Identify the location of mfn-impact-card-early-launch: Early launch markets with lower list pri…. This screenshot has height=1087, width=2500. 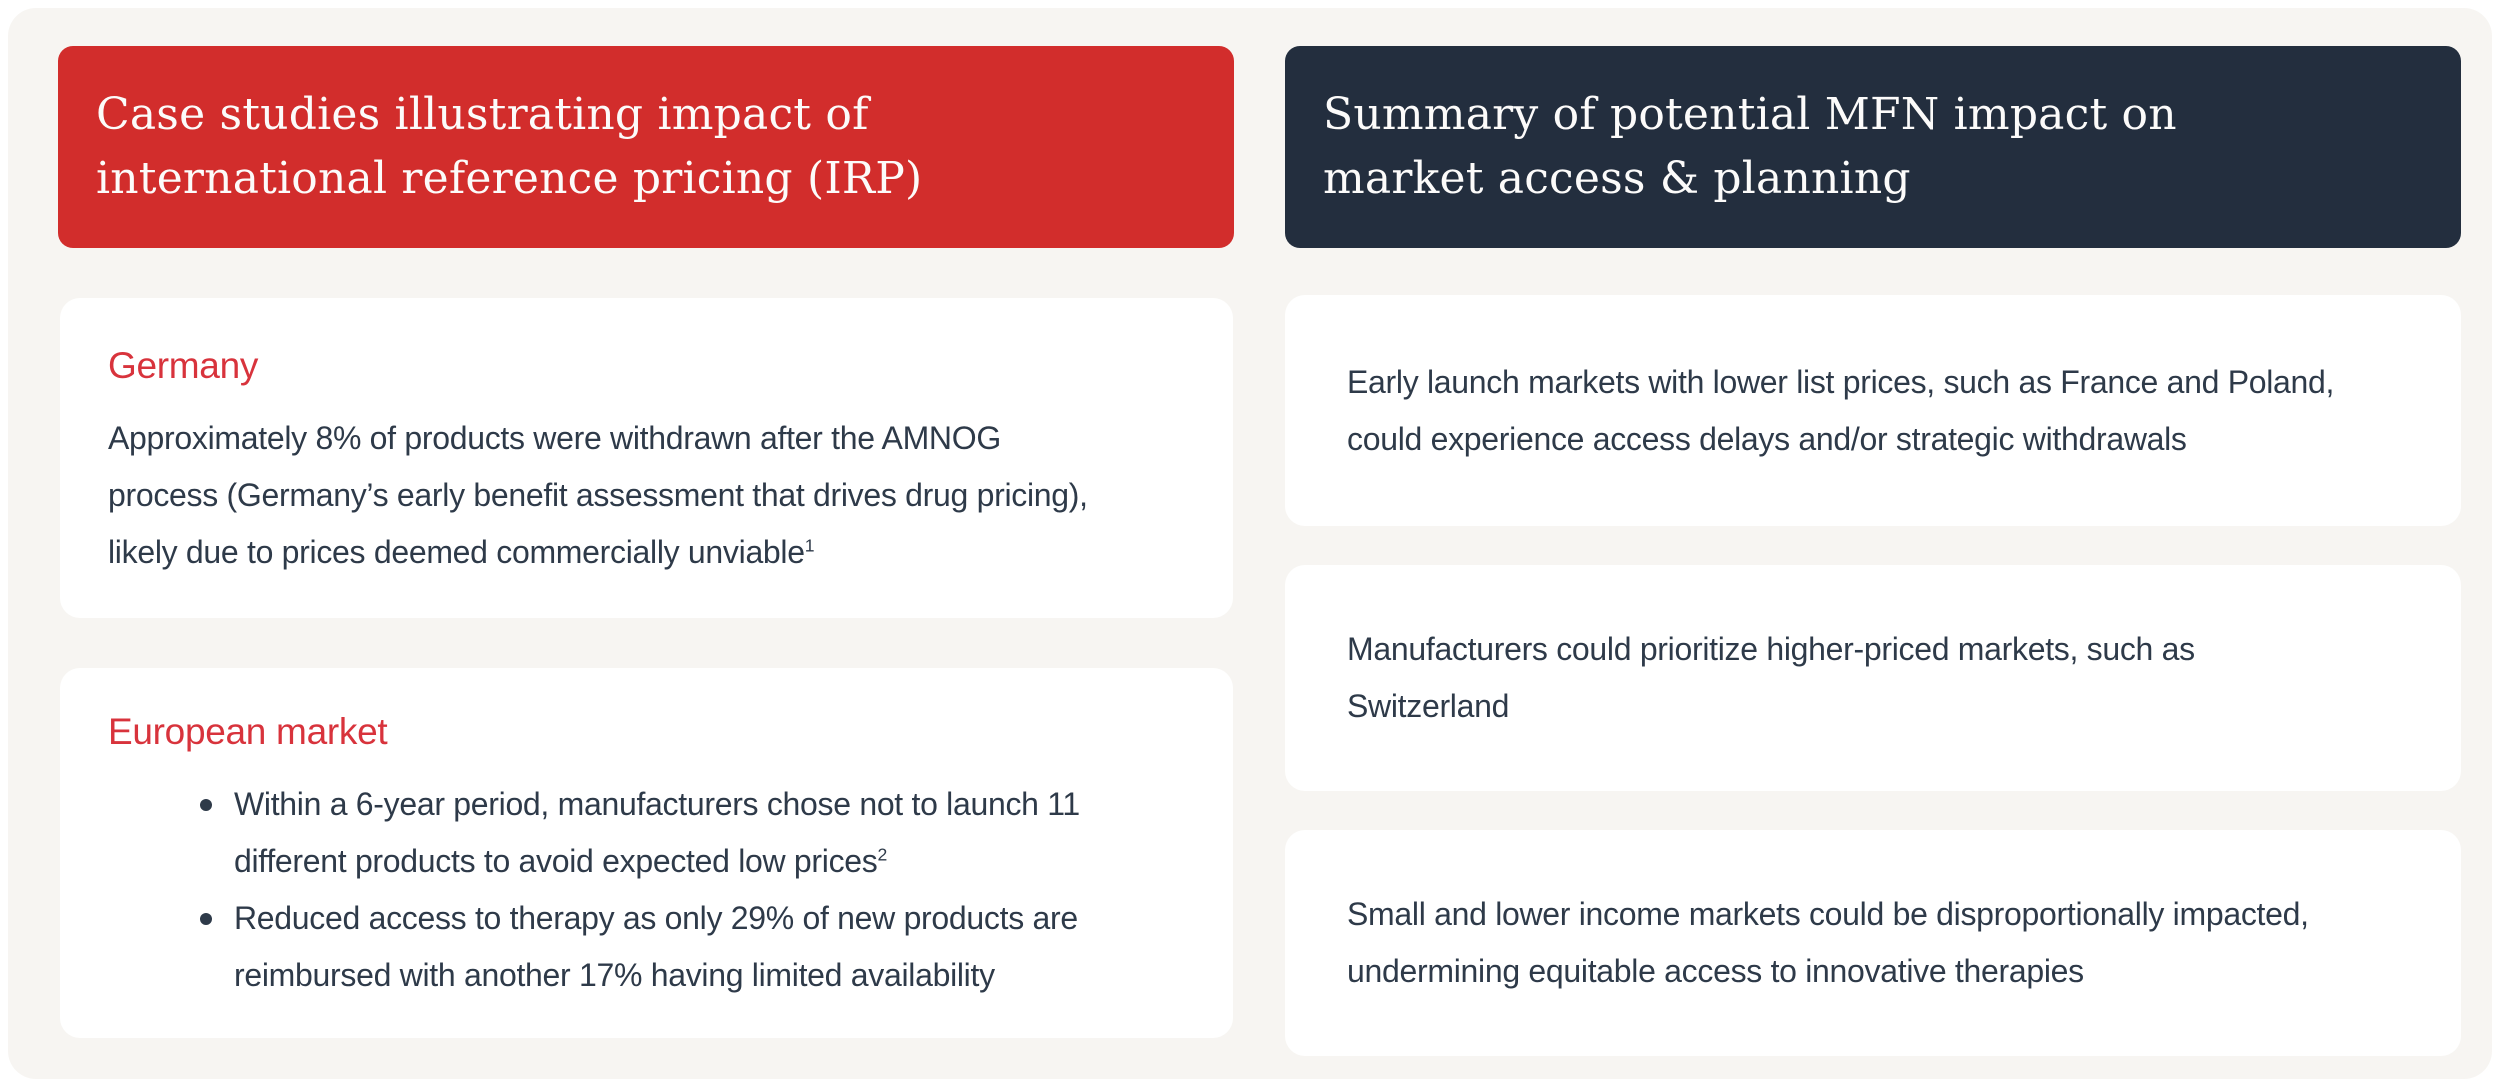
(1873, 410).